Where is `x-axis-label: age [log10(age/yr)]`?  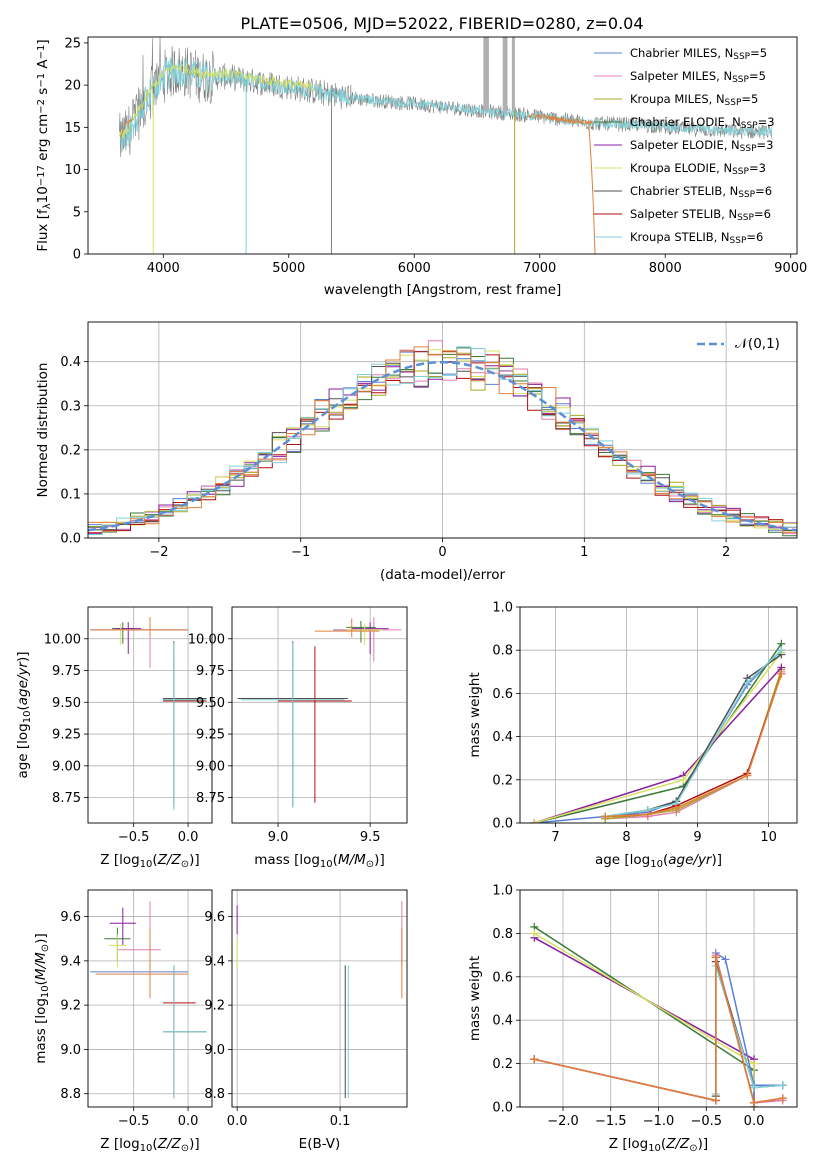 x-axis-label: age [log10(age/yr)] is located at coordinates (658, 861).